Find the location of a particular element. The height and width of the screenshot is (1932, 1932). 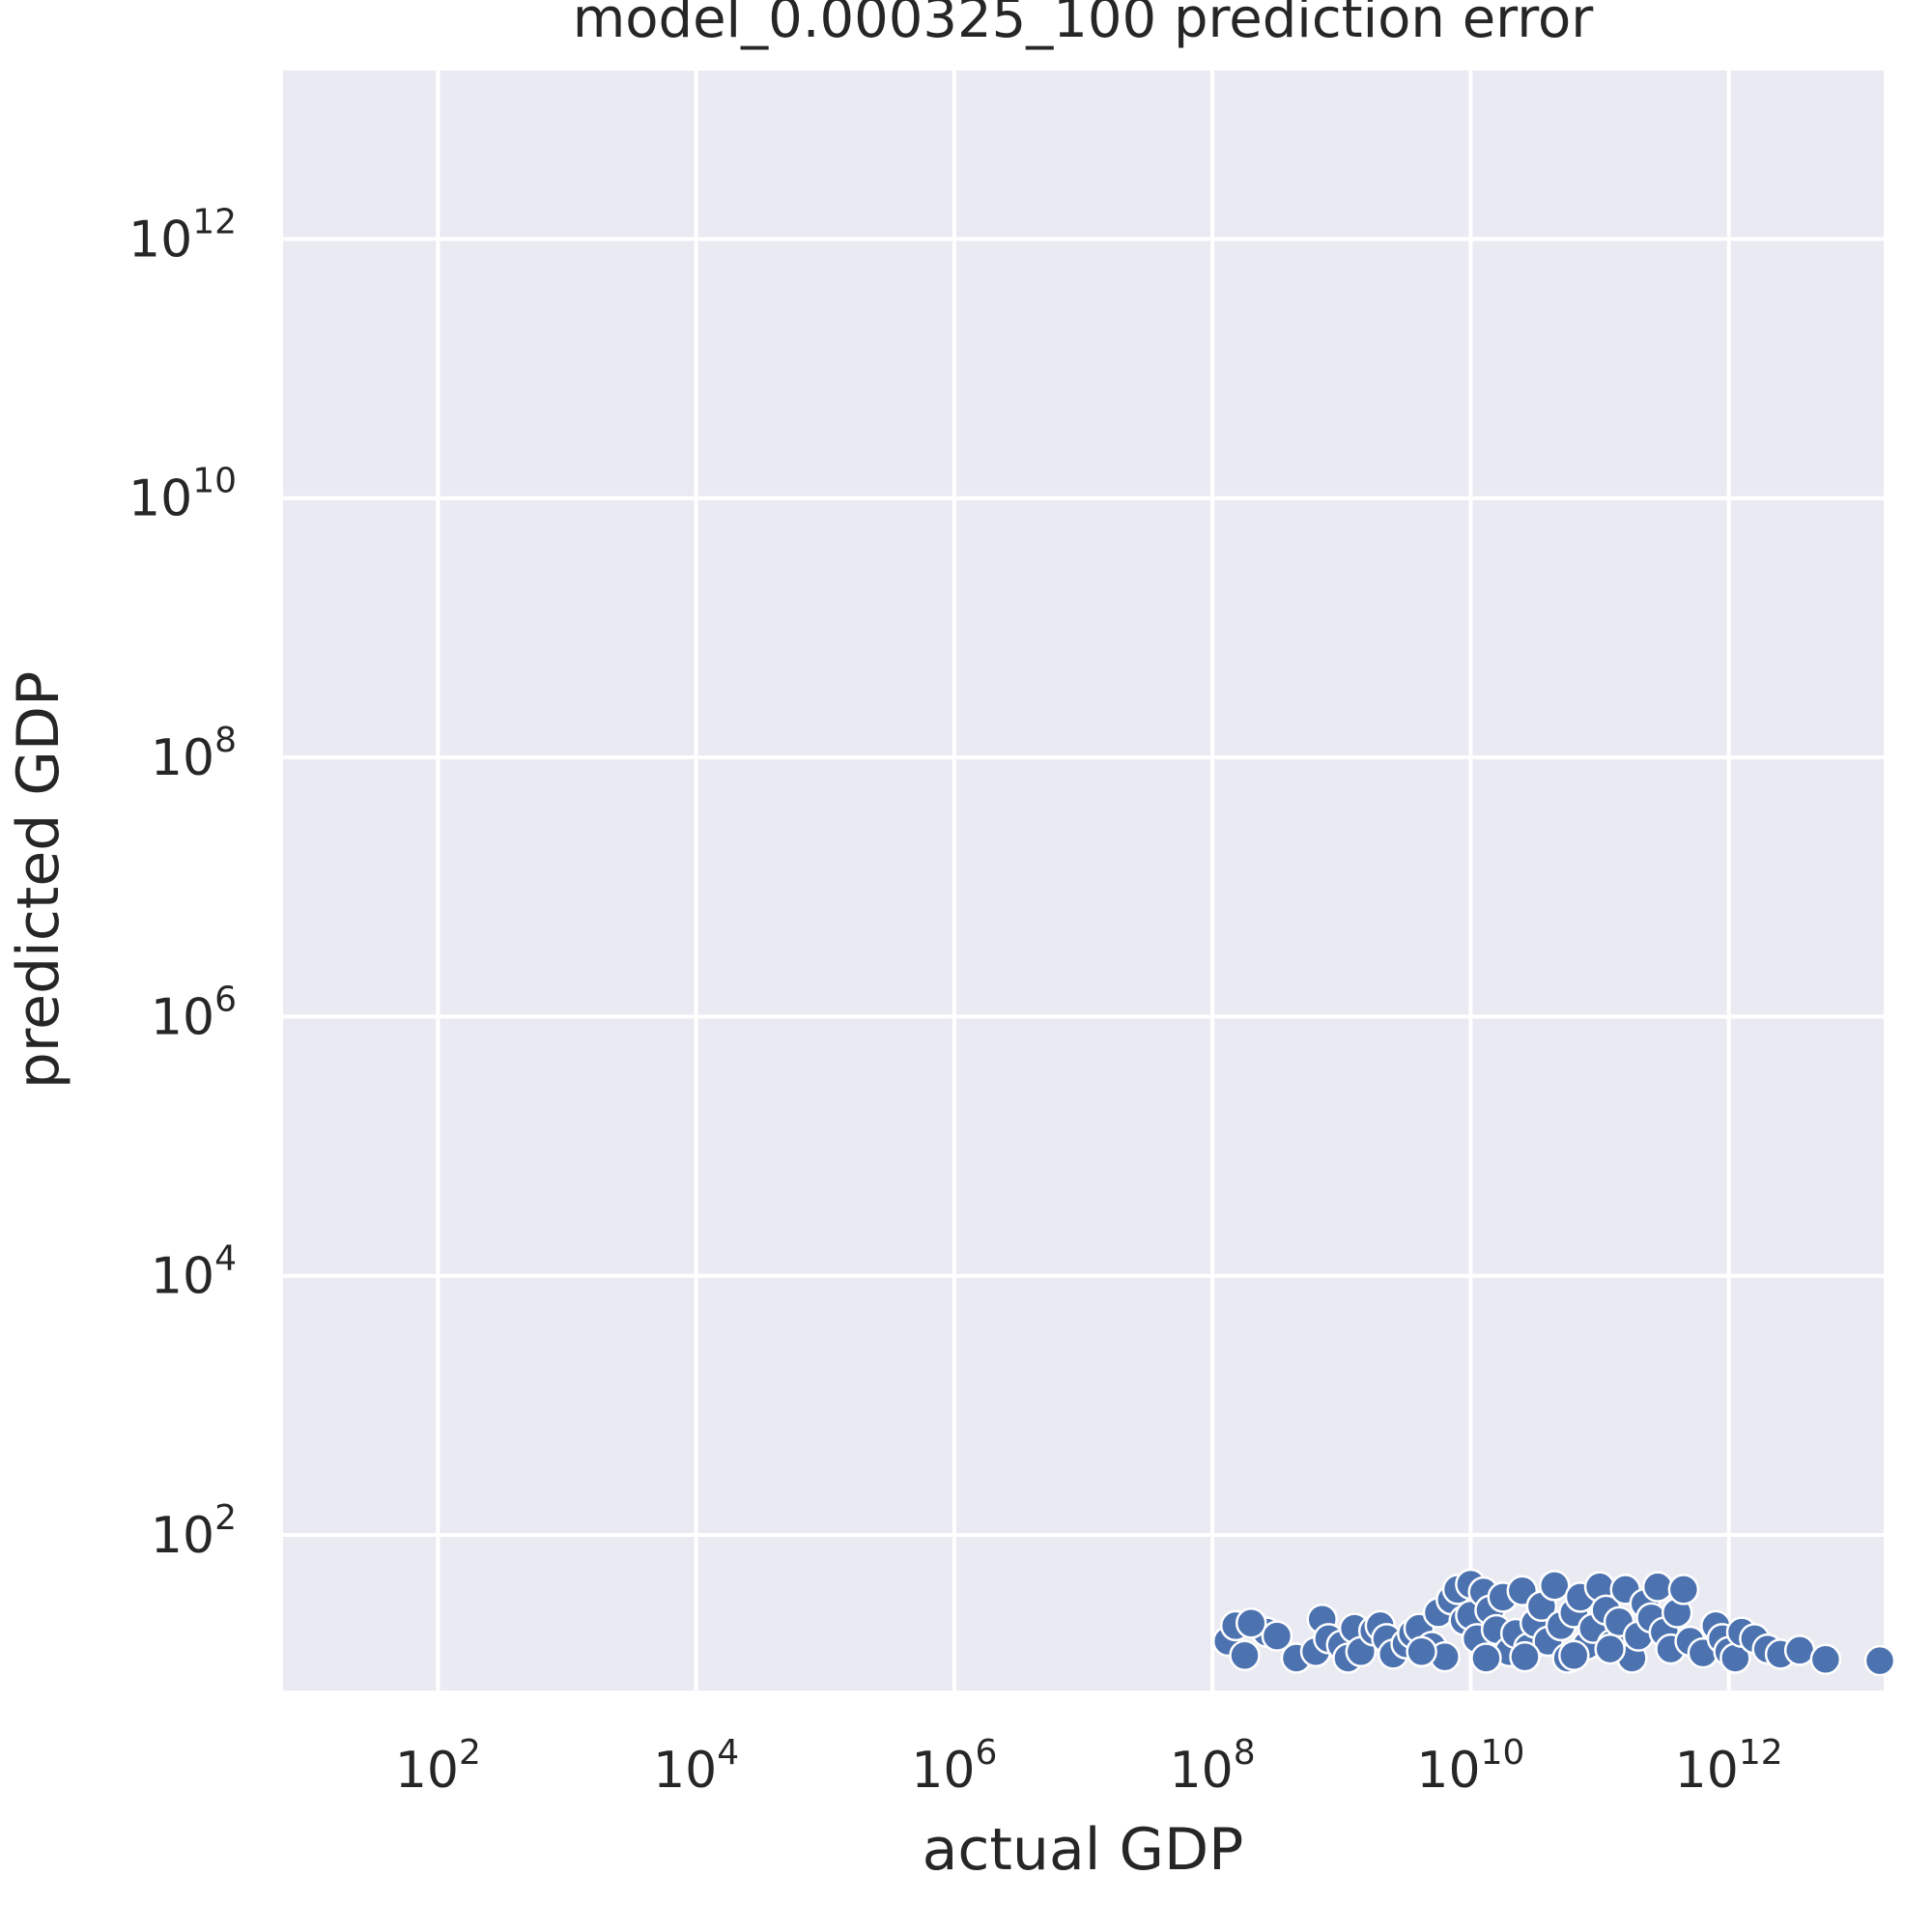

y-tick-labels: 10² 10⁴ 10⁶ 10⁸ 10¹⁰ 10¹² is located at coordinates (182, 883).